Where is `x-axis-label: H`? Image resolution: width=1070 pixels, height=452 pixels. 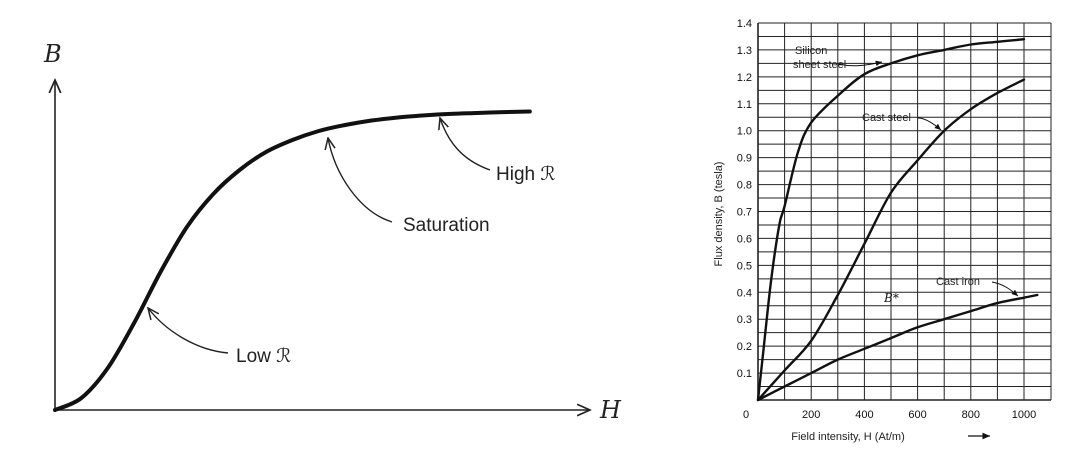
x-axis-label: H is located at coordinates (610, 410).